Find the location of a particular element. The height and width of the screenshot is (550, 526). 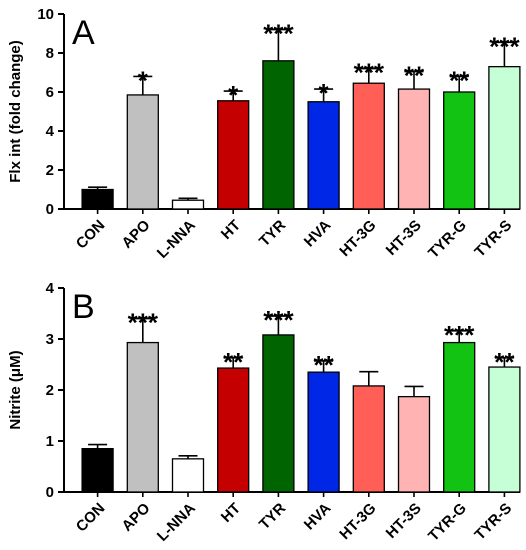

y-tick-label: 3 is located at coordinates (50, 339).